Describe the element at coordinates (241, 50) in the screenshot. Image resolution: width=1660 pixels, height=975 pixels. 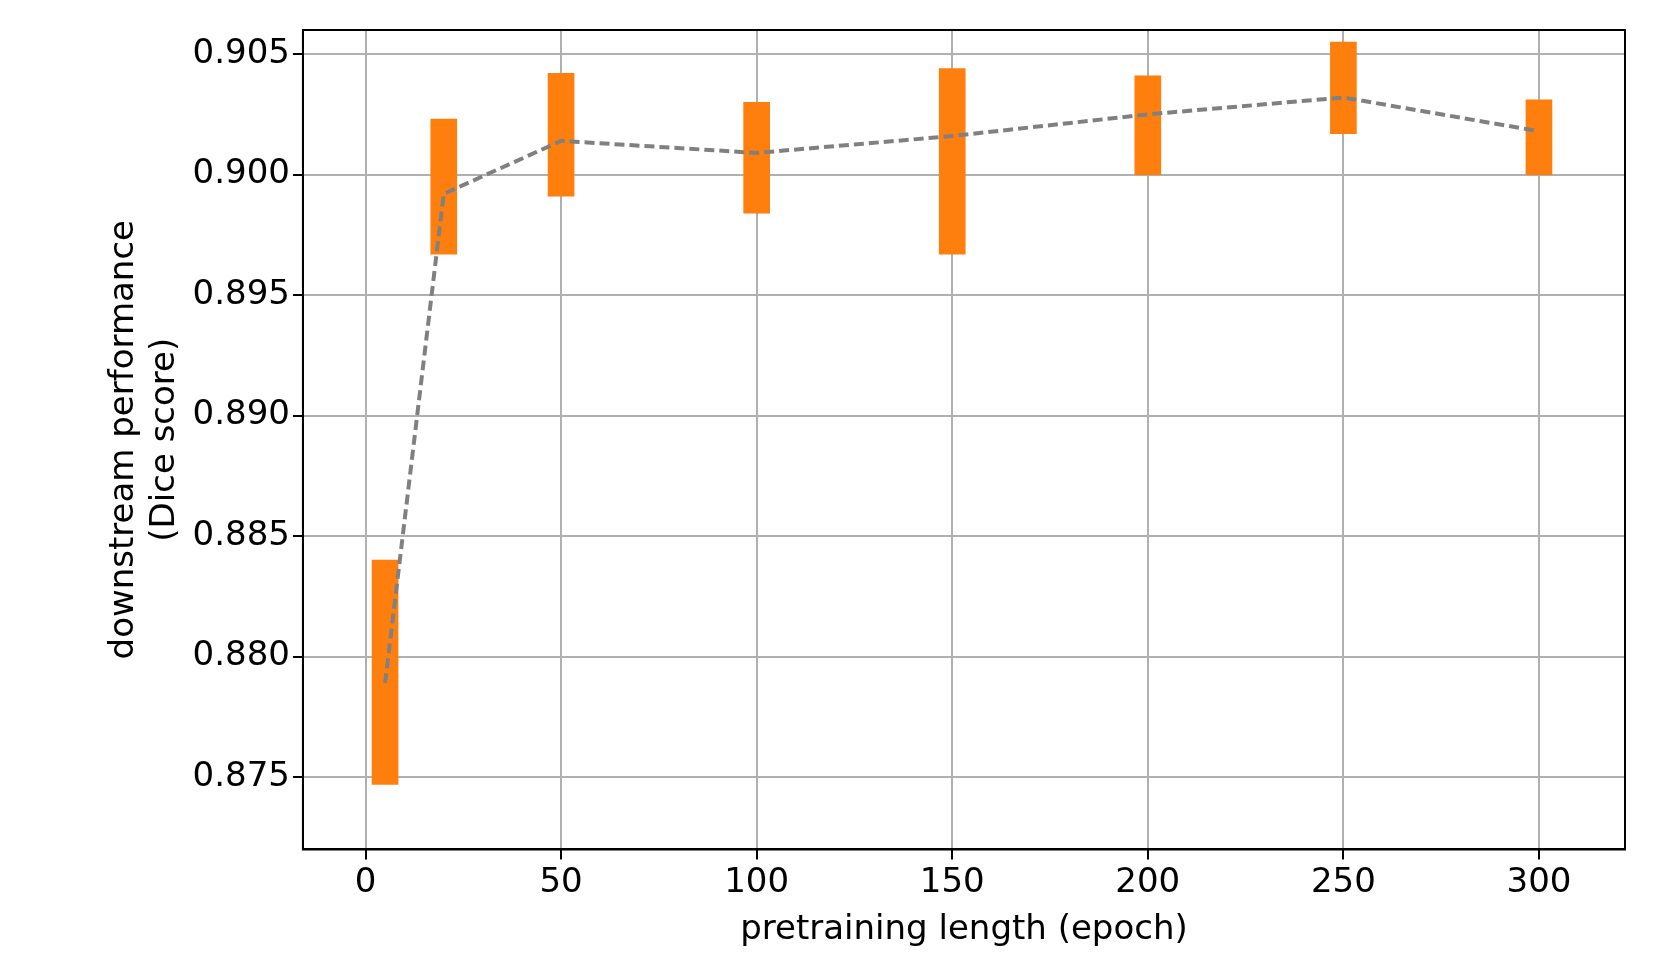
I see `y-tick-label: 0.905` at that location.